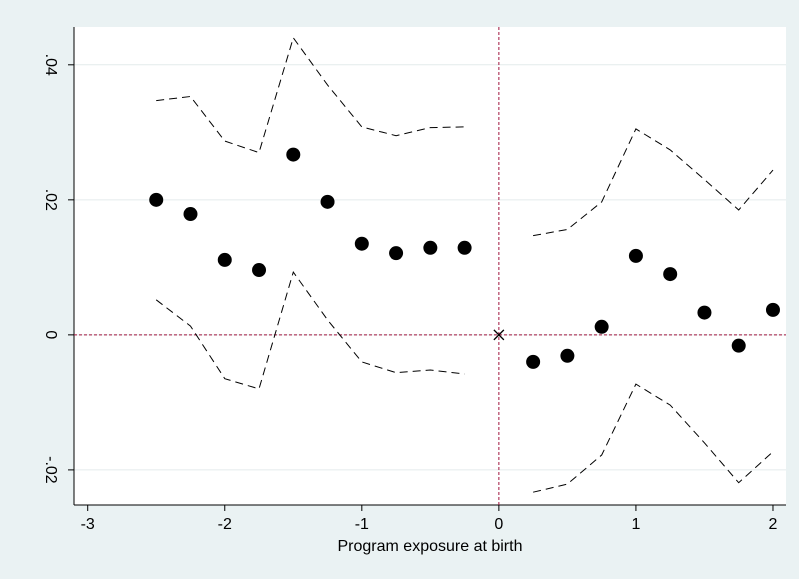 The image size is (799, 579). Describe the element at coordinates (498, 524) in the screenshot. I see `x-tick-label: 0` at that location.